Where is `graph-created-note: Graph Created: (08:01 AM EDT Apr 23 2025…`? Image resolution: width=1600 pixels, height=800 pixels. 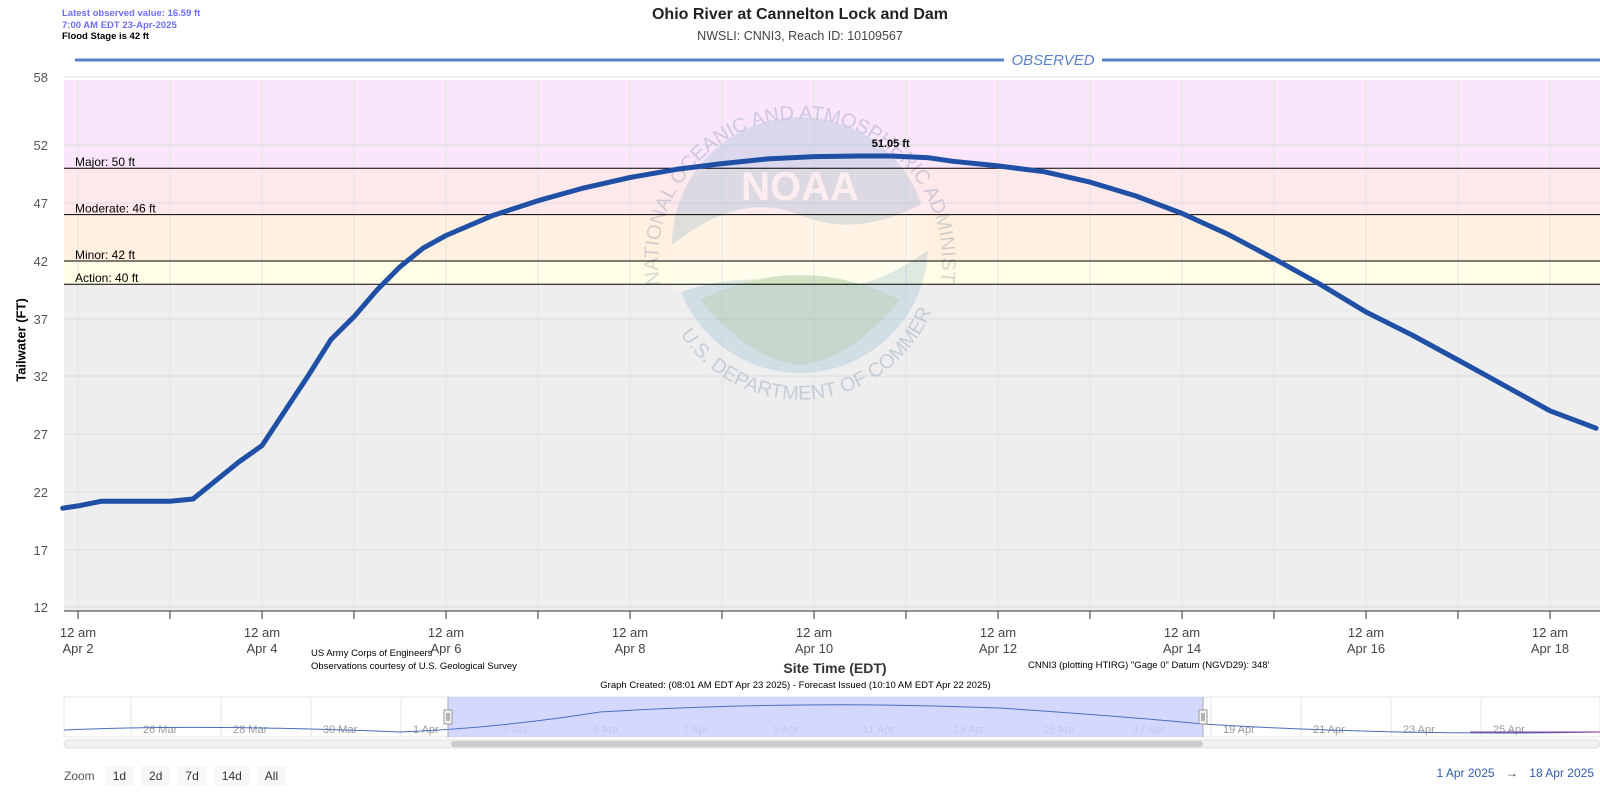 graph-created-note: Graph Created: (08:01 AM EDT Apr 23 2025… is located at coordinates (795, 685).